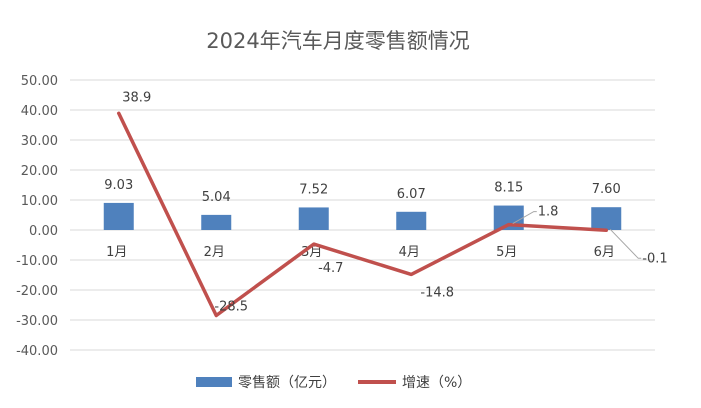 This screenshot has width=701, height=408. Describe the element at coordinates (606, 189) in the screenshot. I see `bar-value-label: 7.60` at that location.